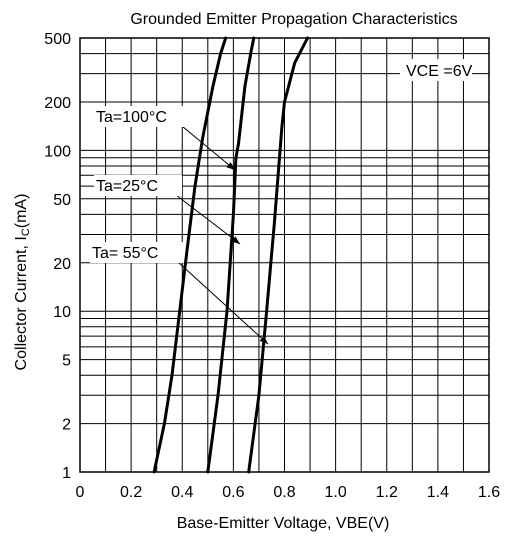  What do you see at coordinates (62, 264) in the screenshot?
I see `y-tick-label: 20` at bounding box center [62, 264].